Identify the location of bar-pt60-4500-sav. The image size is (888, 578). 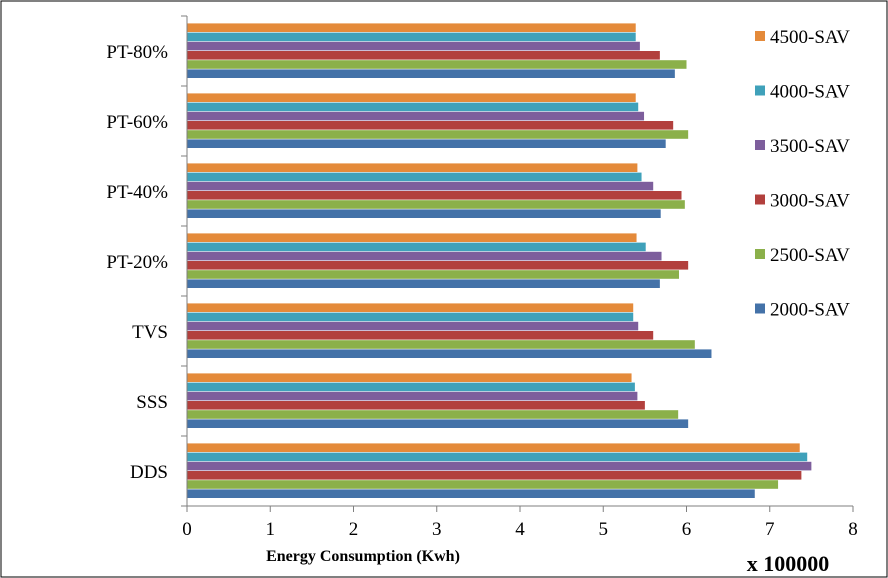
(411, 97).